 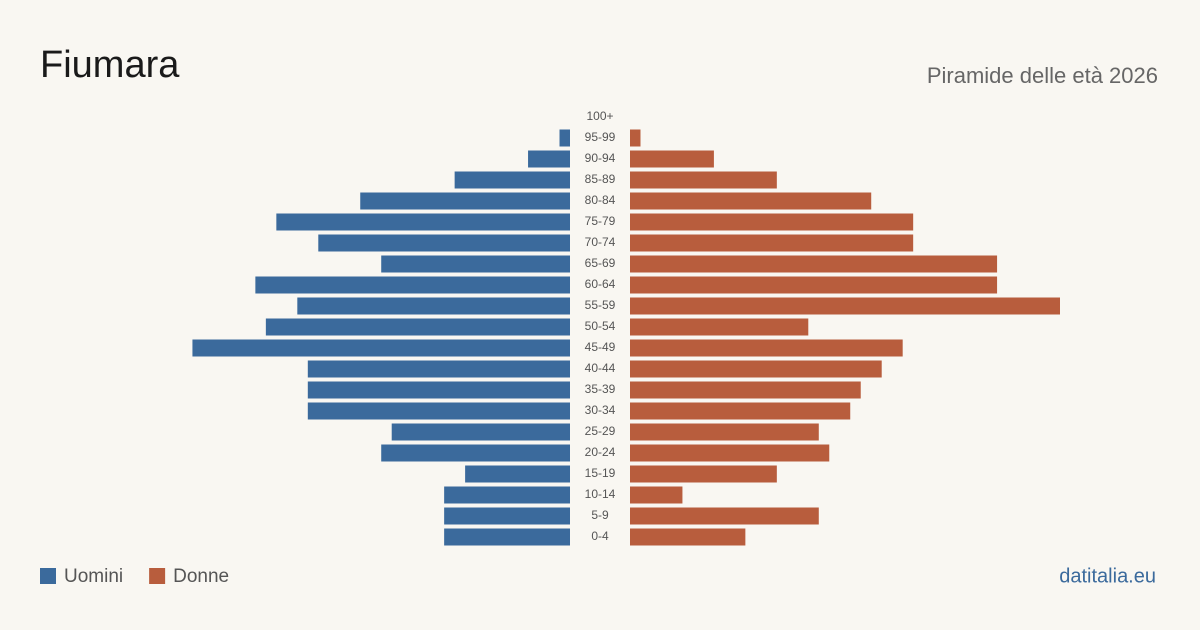 I want to click on age-label: 85-89, so click(x=600, y=179).